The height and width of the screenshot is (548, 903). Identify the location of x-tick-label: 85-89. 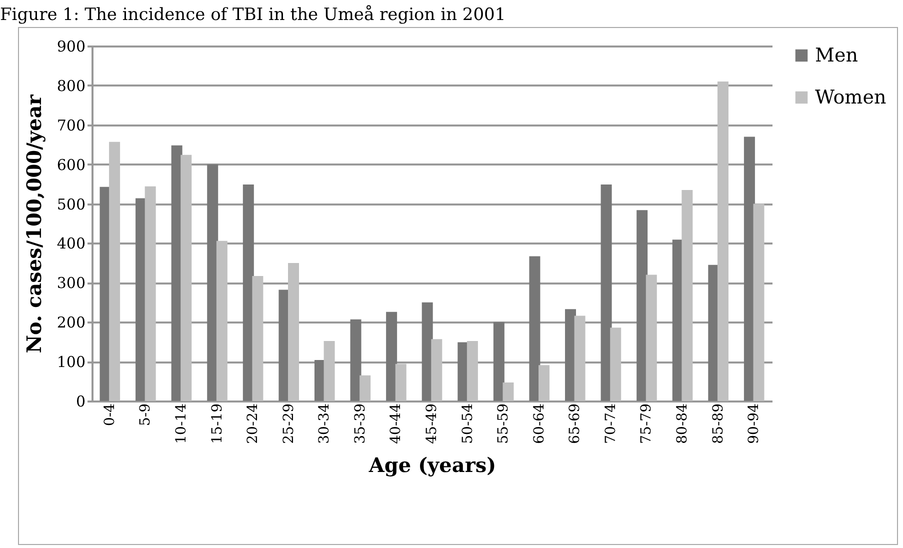
(718, 424).